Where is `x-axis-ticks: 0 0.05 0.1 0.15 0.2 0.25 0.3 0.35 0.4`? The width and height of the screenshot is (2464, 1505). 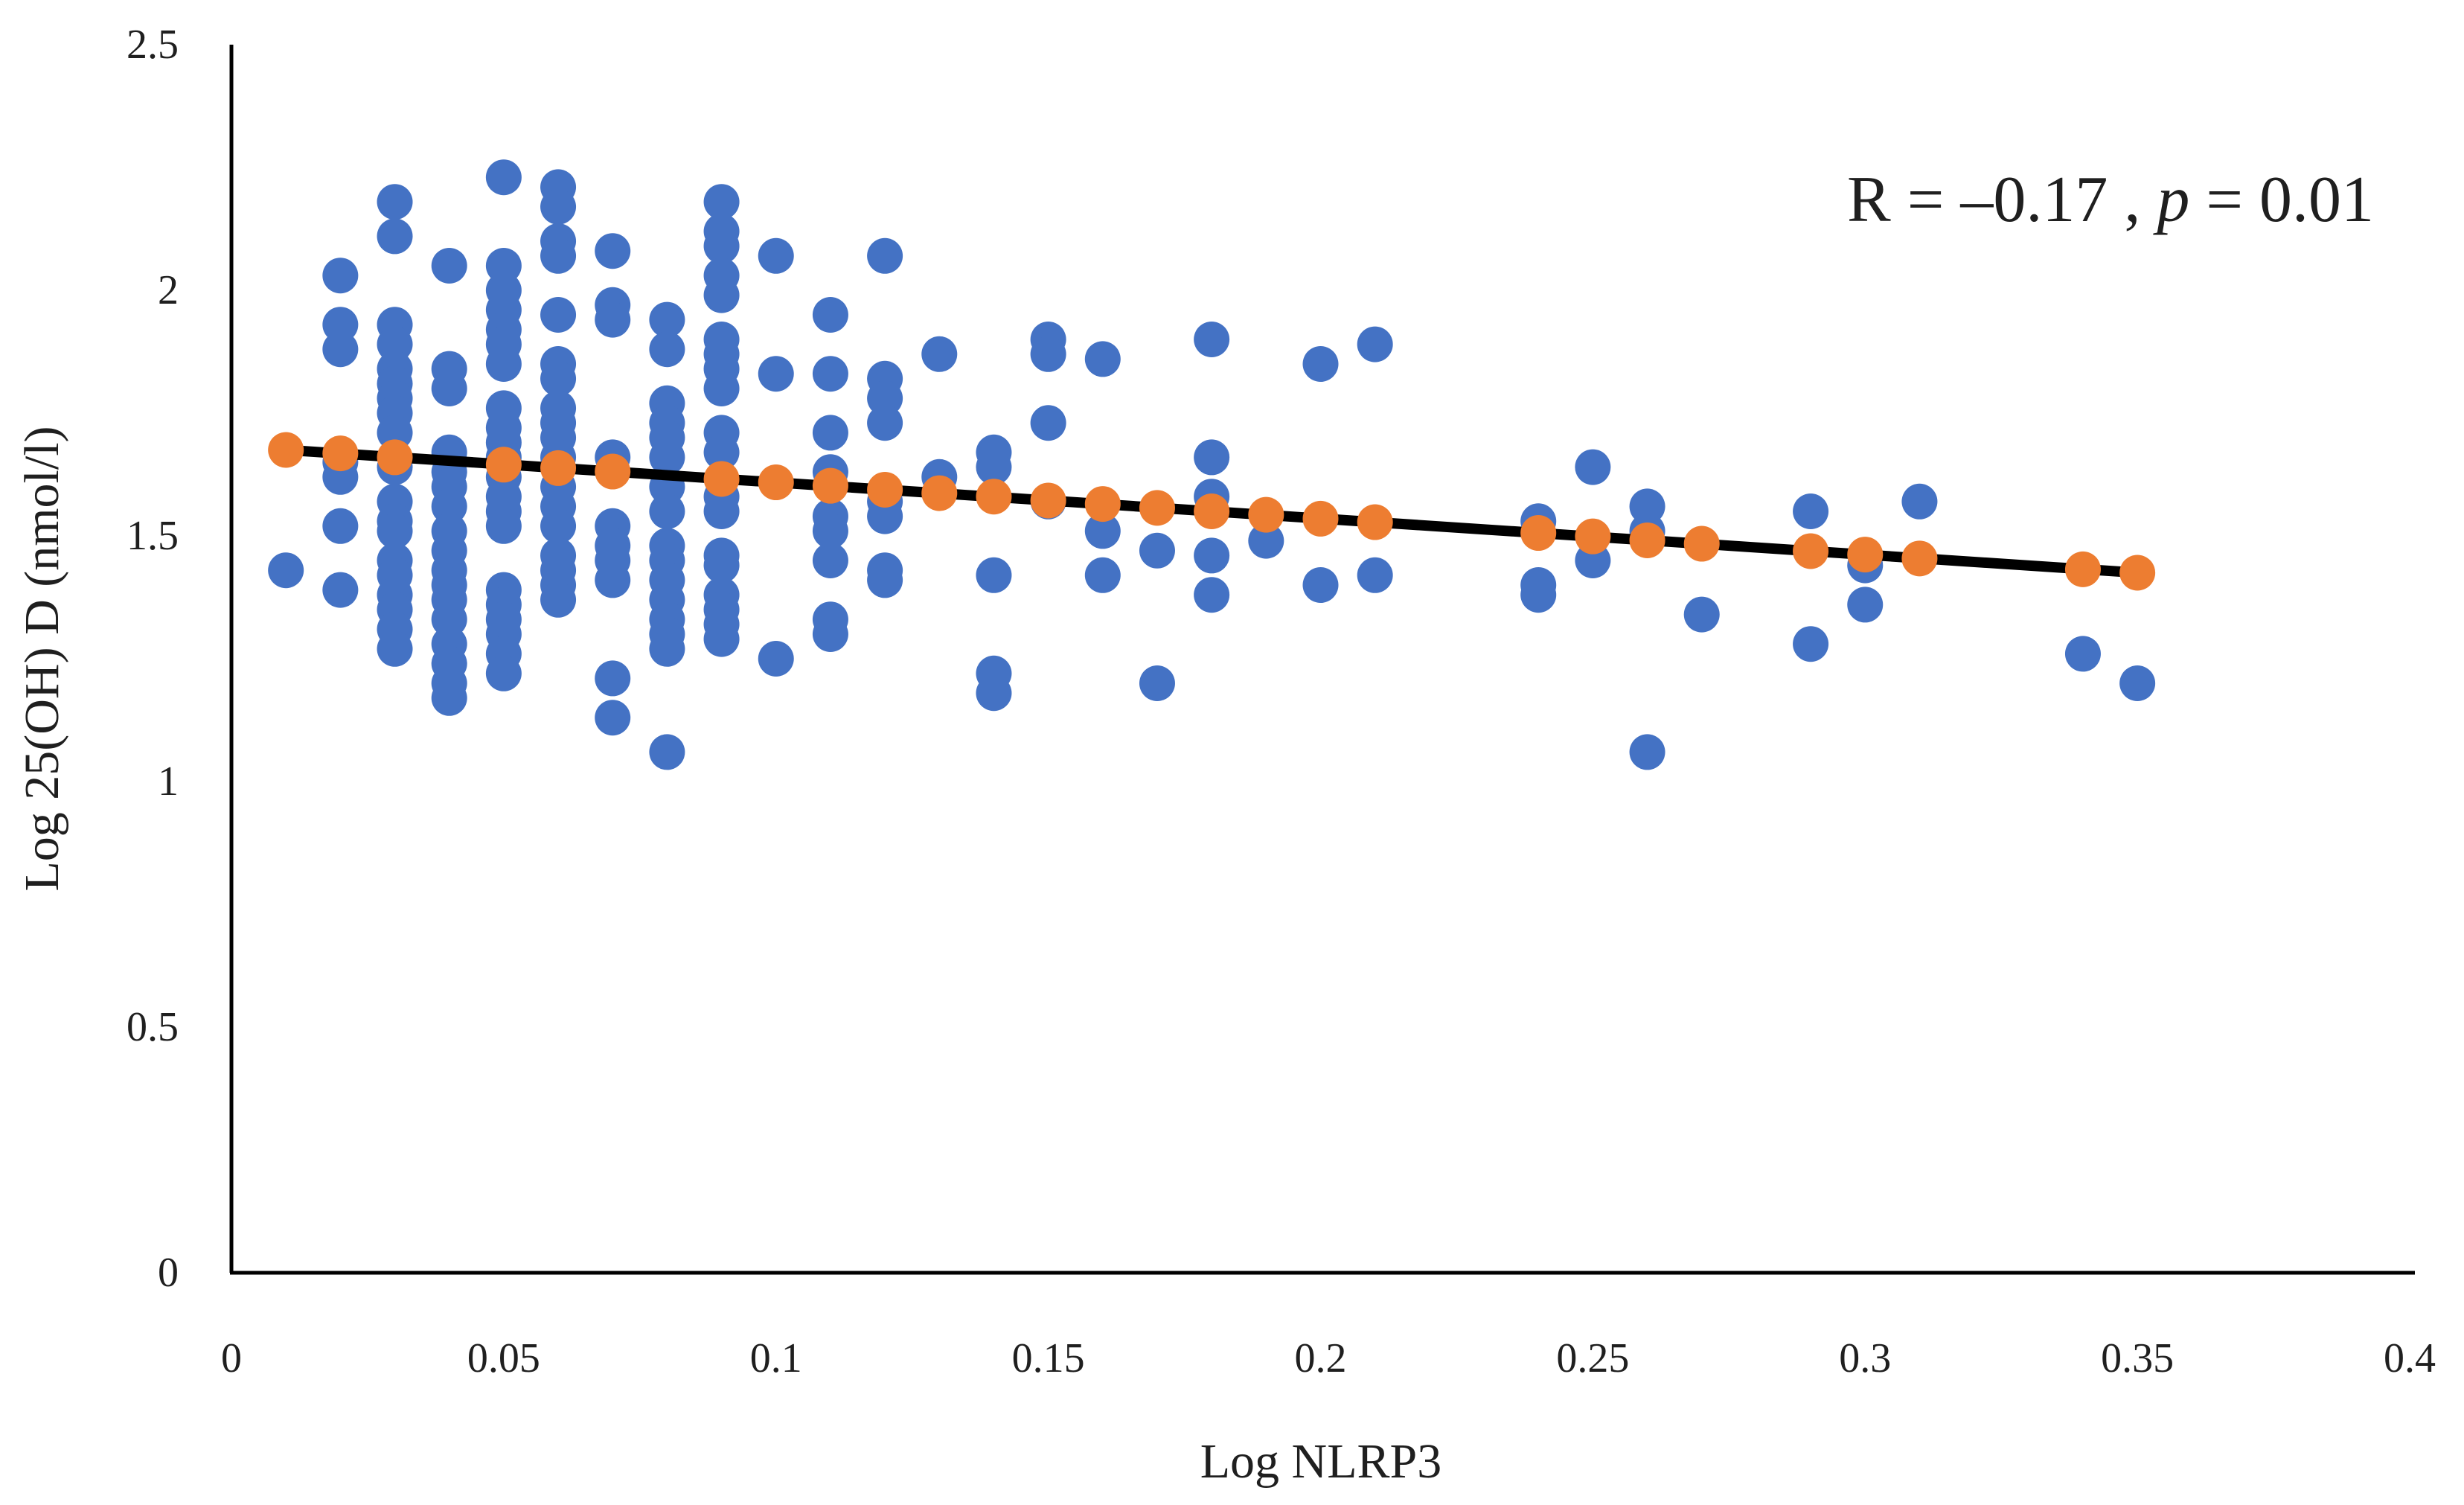
x-axis-ticks: 0 0.05 0.1 0.15 0.2 0.25 0.3 0.35 0.4 is located at coordinates (1328, 1358).